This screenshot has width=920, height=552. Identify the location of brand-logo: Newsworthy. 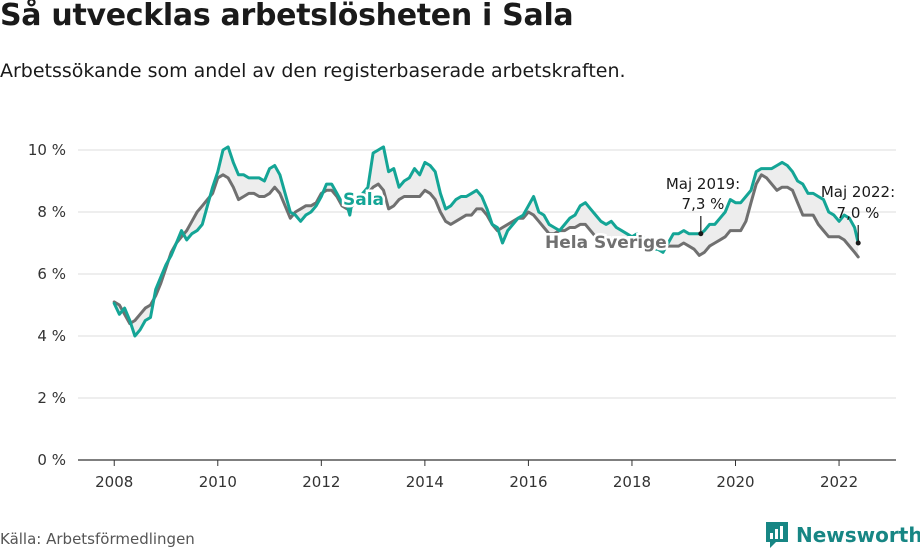
(842, 535).